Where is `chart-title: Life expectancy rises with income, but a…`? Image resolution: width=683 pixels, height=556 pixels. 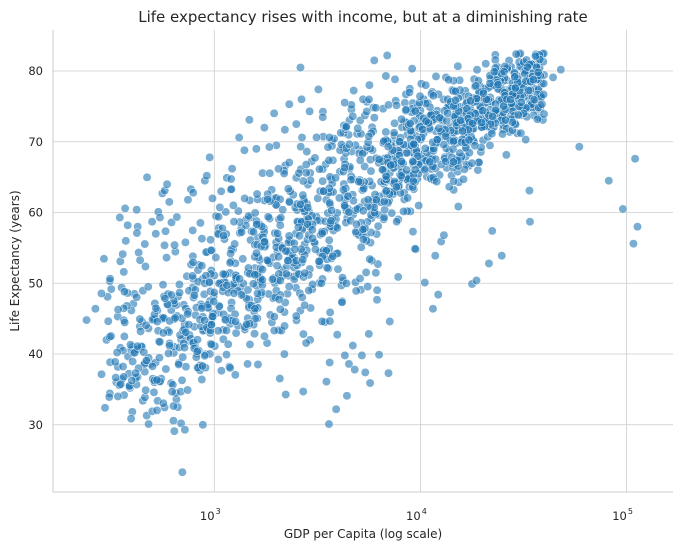
chart-title: Life expectancy rises with income, but a… is located at coordinates (363, 17).